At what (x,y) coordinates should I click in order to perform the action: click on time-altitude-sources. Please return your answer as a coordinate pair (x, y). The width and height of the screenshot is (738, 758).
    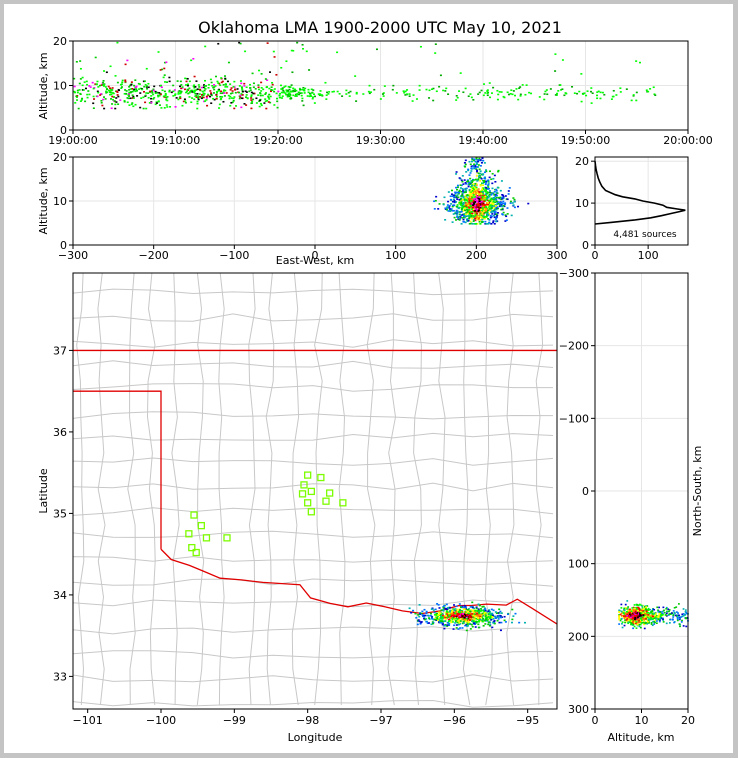
    Looking at the image, I should click on (365, 75).